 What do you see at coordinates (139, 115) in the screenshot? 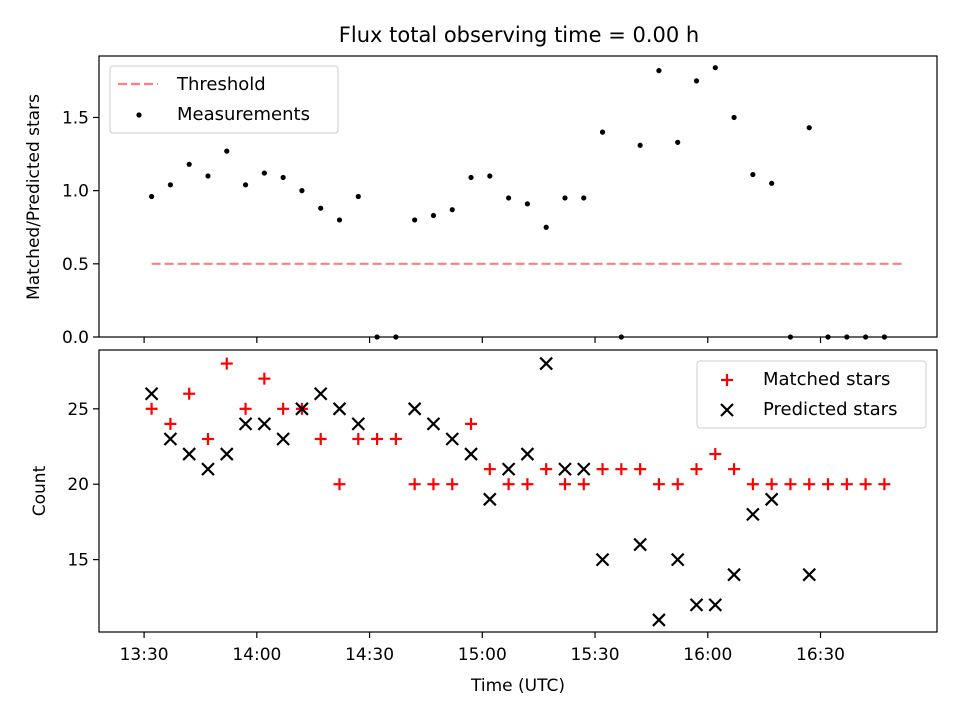
I see `legend-measurements-swatch` at bounding box center [139, 115].